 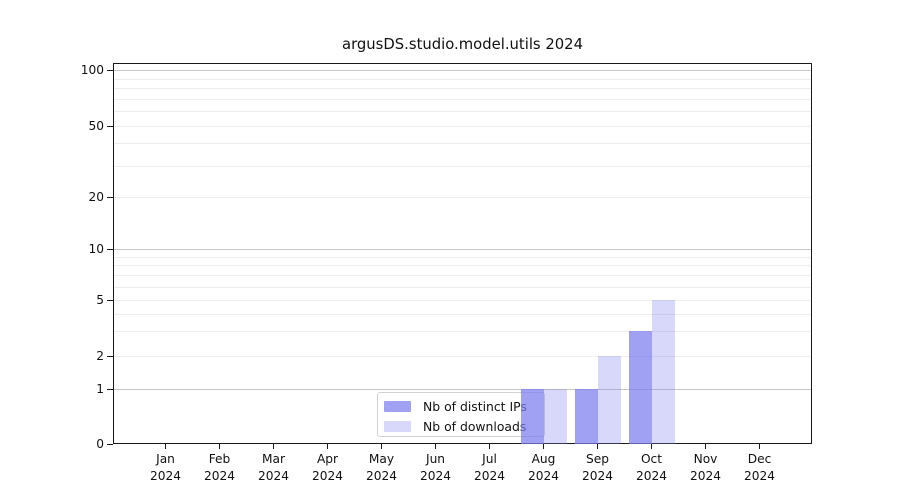 I want to click on x-axis-month: May, so click(x=381, y=459).